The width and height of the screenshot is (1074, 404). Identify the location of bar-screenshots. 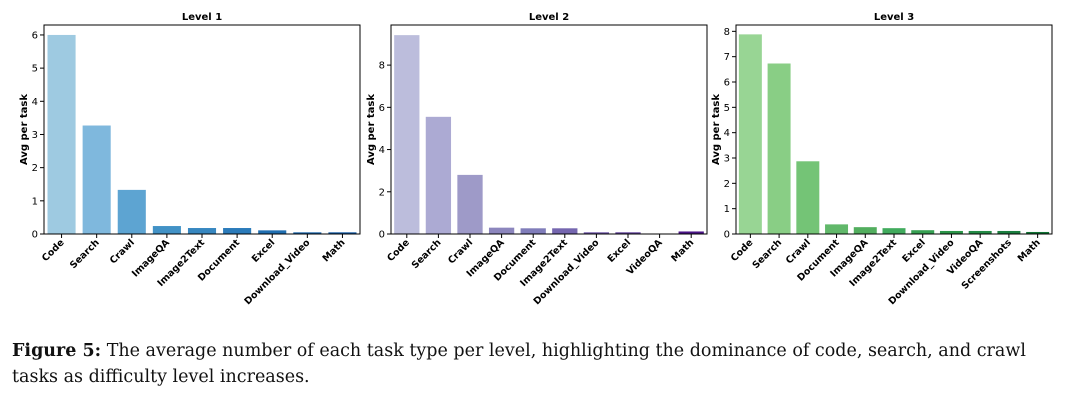
(1009, 232).